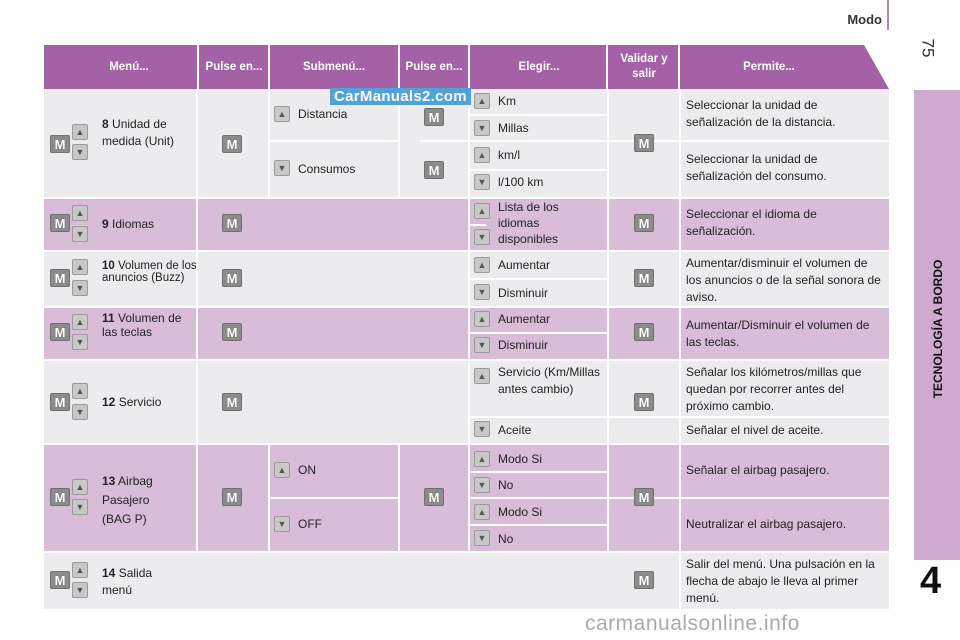 The width and height of the screenshot is (960, 640). What do you see at coordinates (766, 524) in the screenshot?
I see `purpose-airbag-off: Neutralizar el airbag pasajero.` at bounding box center [766, 524].